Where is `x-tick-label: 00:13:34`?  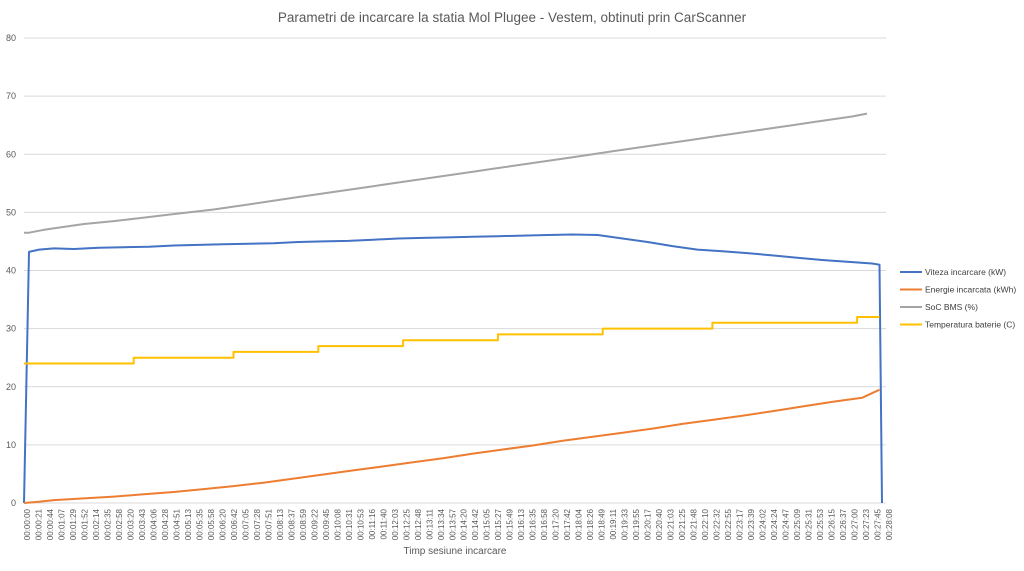 x-tick-label: 00:13:34 is located at coordinates (441, 524).